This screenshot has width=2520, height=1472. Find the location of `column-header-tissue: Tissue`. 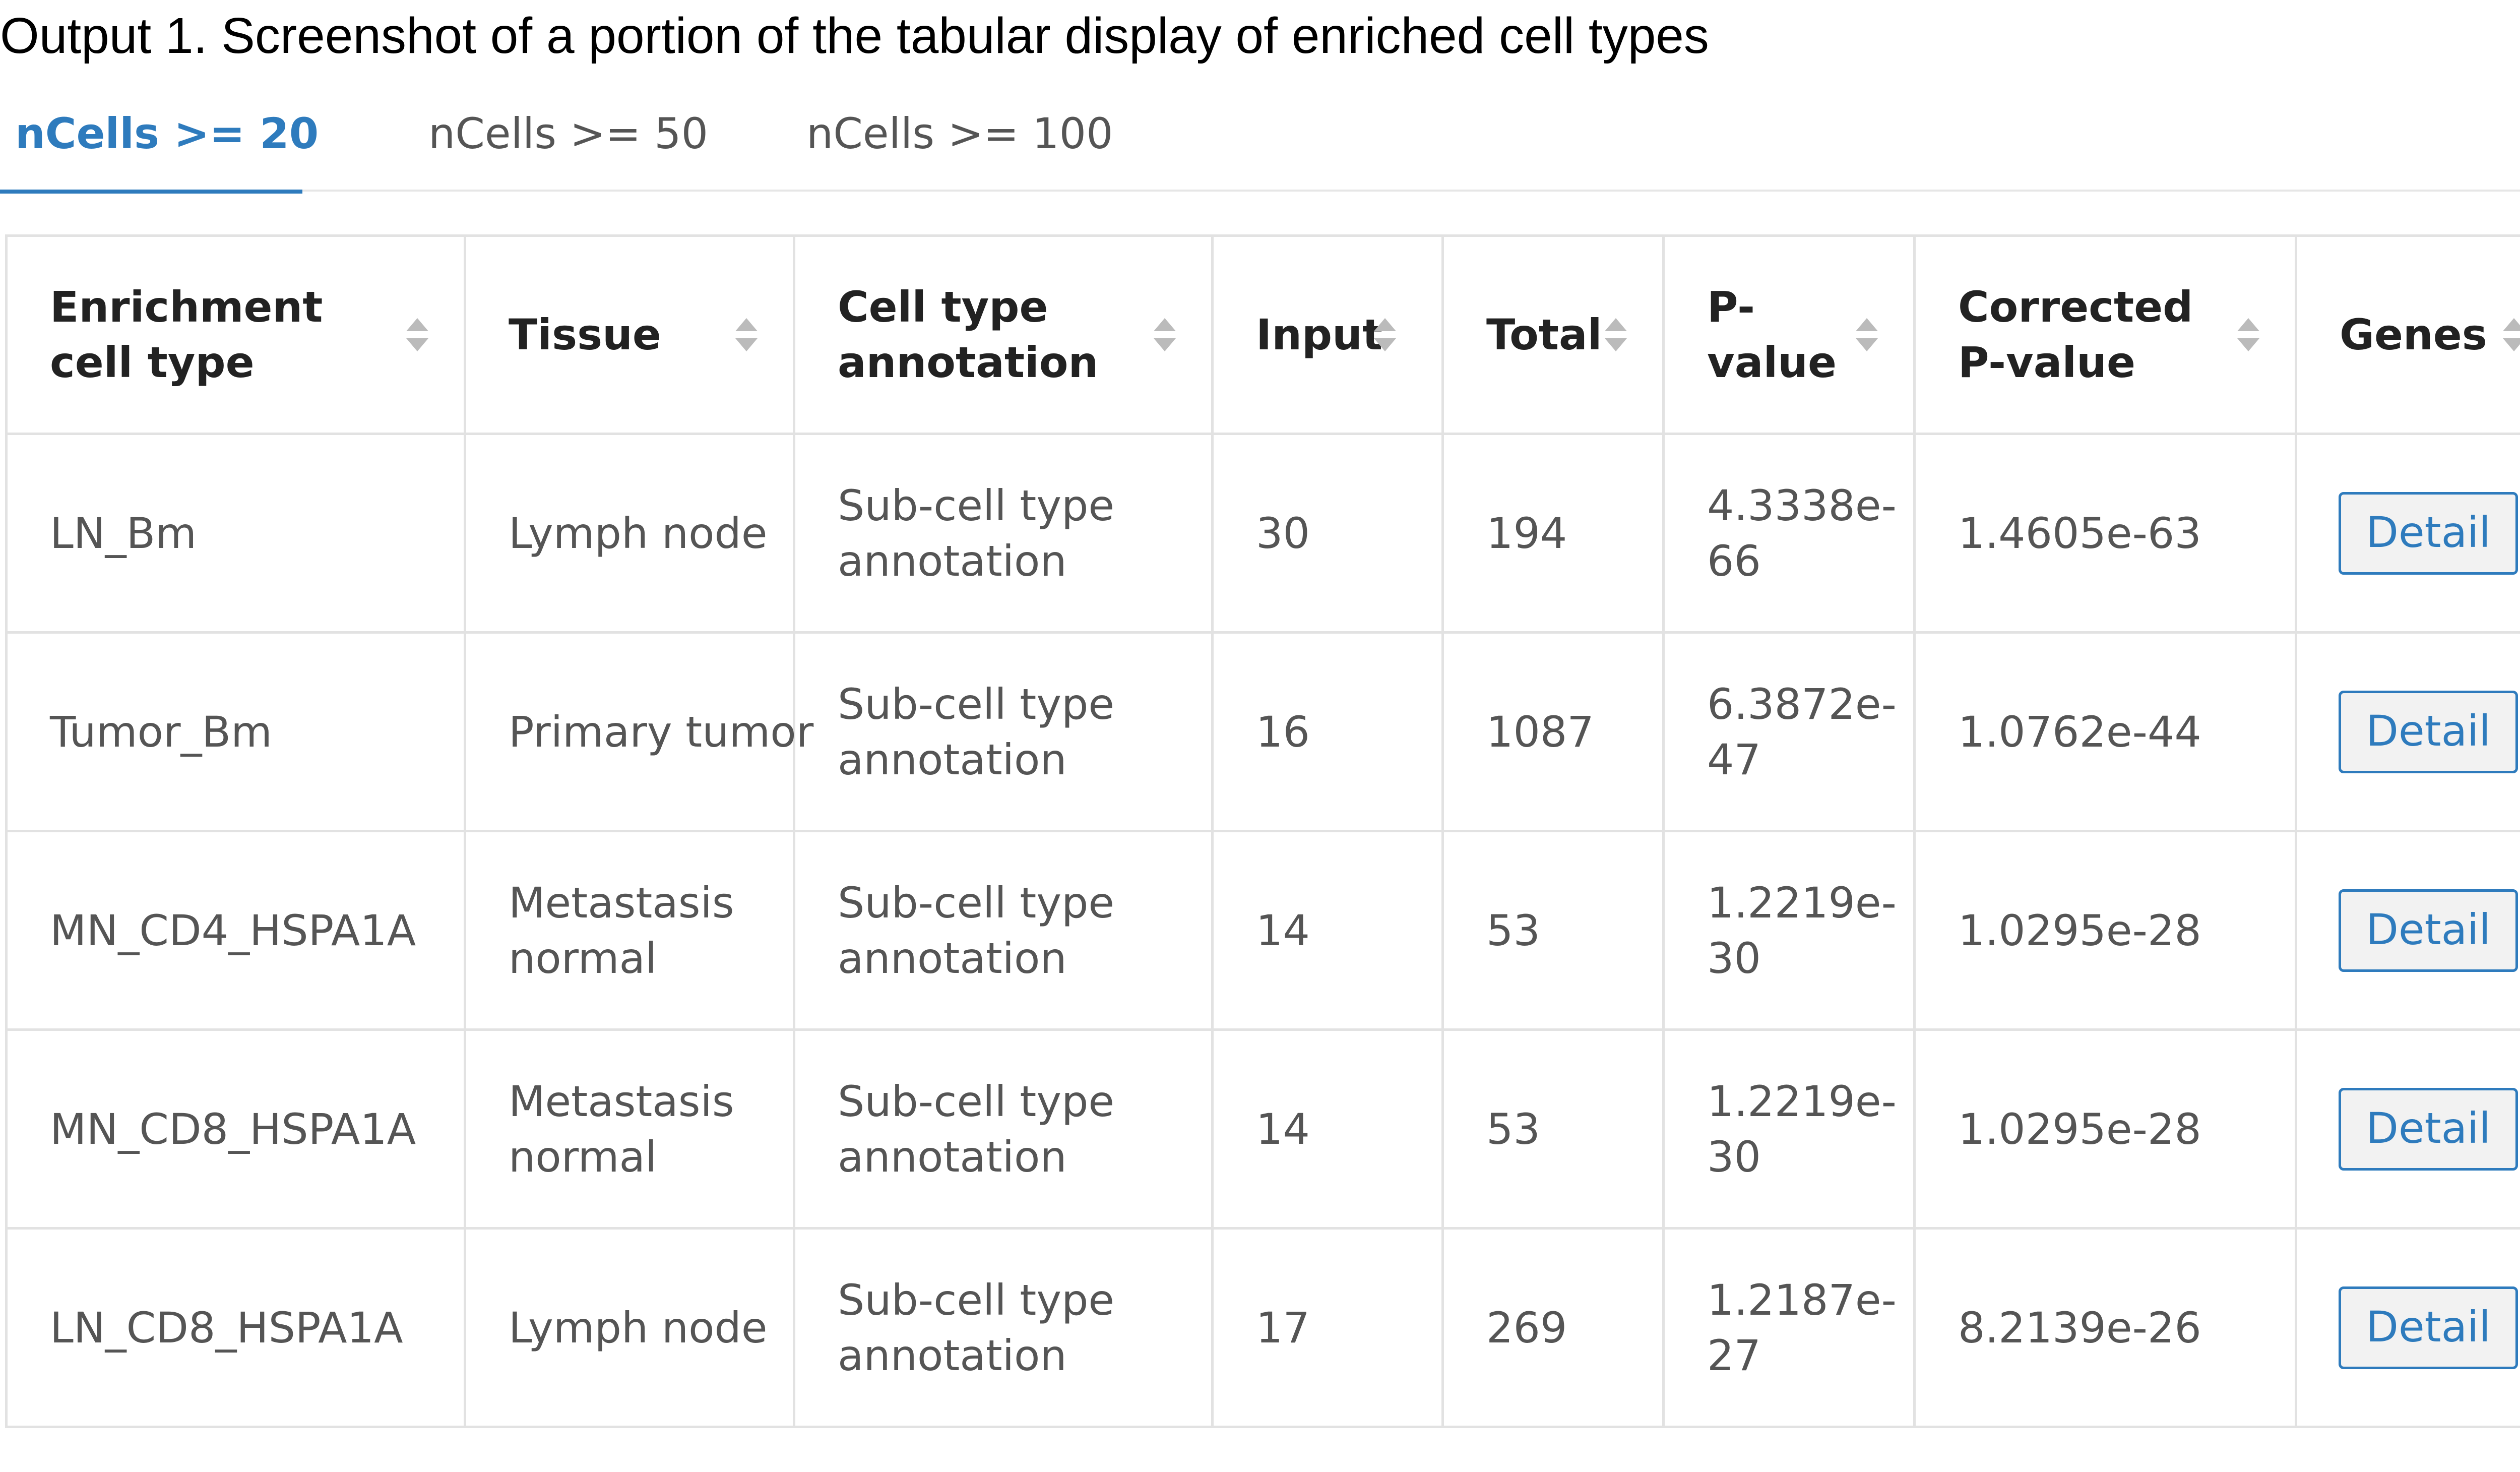

column-header-tissue: Tissue is located at coordinates (630, 334).